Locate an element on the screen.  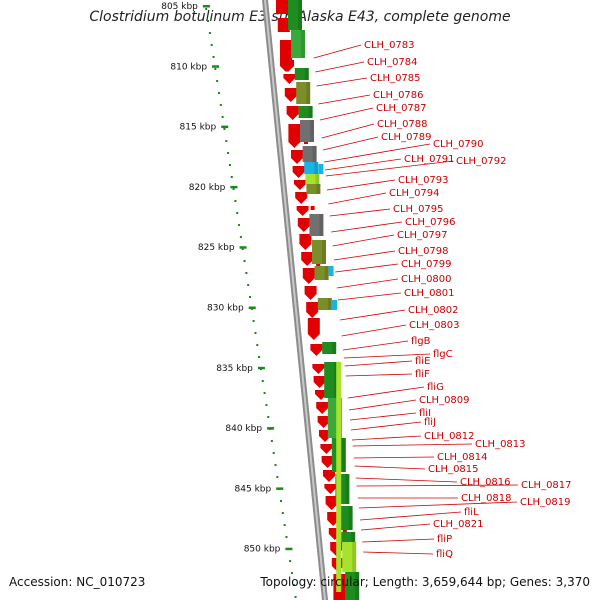
genome-backbone is located at coordinates (295, 300).